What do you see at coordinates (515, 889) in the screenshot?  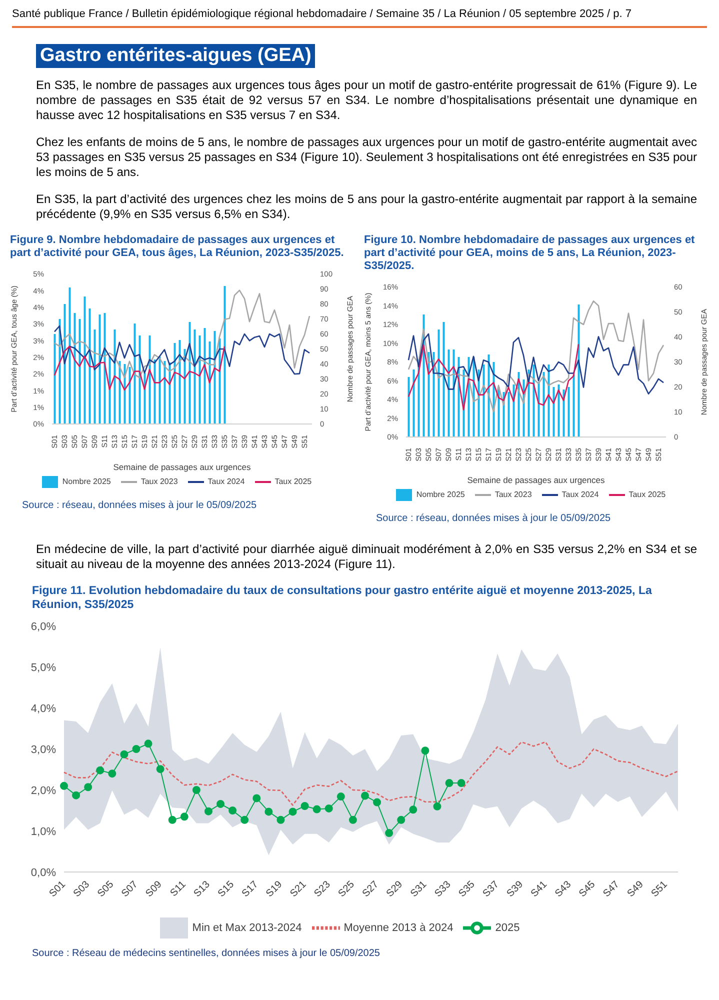 I see `x-tick-label: S39` at bounding box center [515, 889].